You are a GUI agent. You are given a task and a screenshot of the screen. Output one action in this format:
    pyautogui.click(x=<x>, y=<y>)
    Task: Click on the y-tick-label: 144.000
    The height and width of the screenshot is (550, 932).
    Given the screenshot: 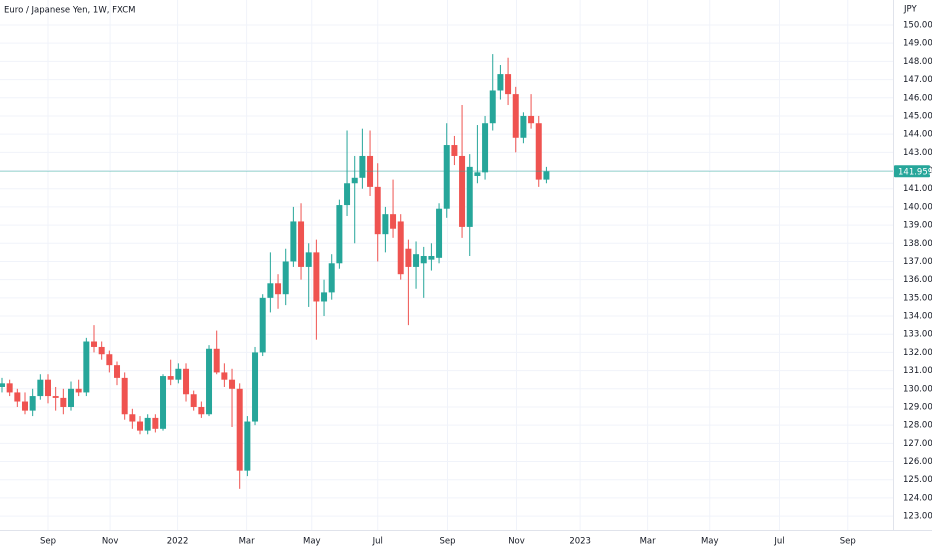 What is the action you would take?
    pyautogui.click(x=917, y=135)
    